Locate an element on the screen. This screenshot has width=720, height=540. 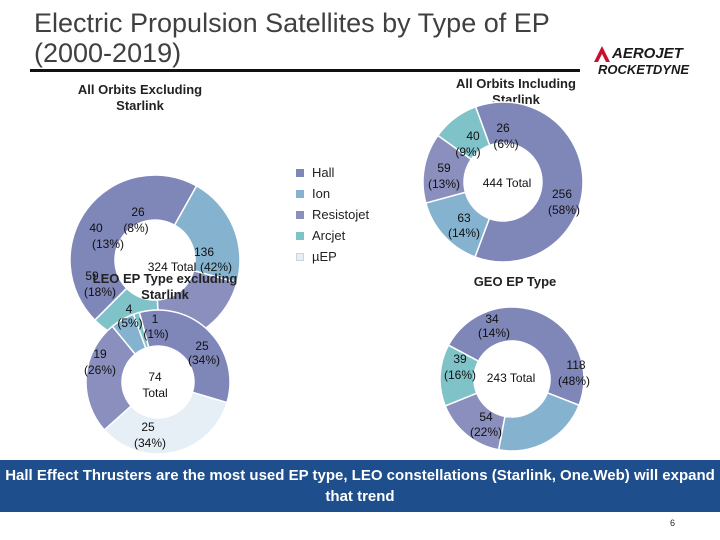
chart-3-label-25-hall: 25 is located at coordinates (202, 346).